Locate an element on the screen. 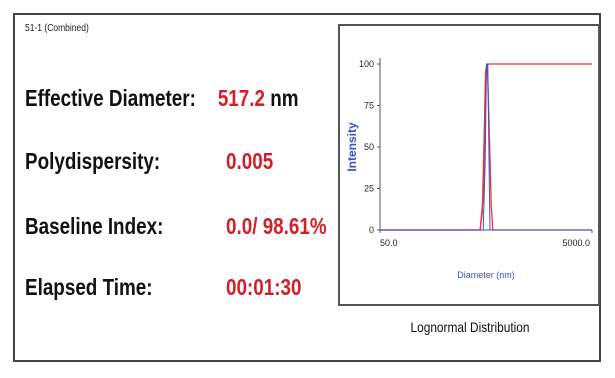 Image resolution: width=615 pixels, height=378 pixels. effective-diameter-unit: nm is located at coordinates (284, 98).